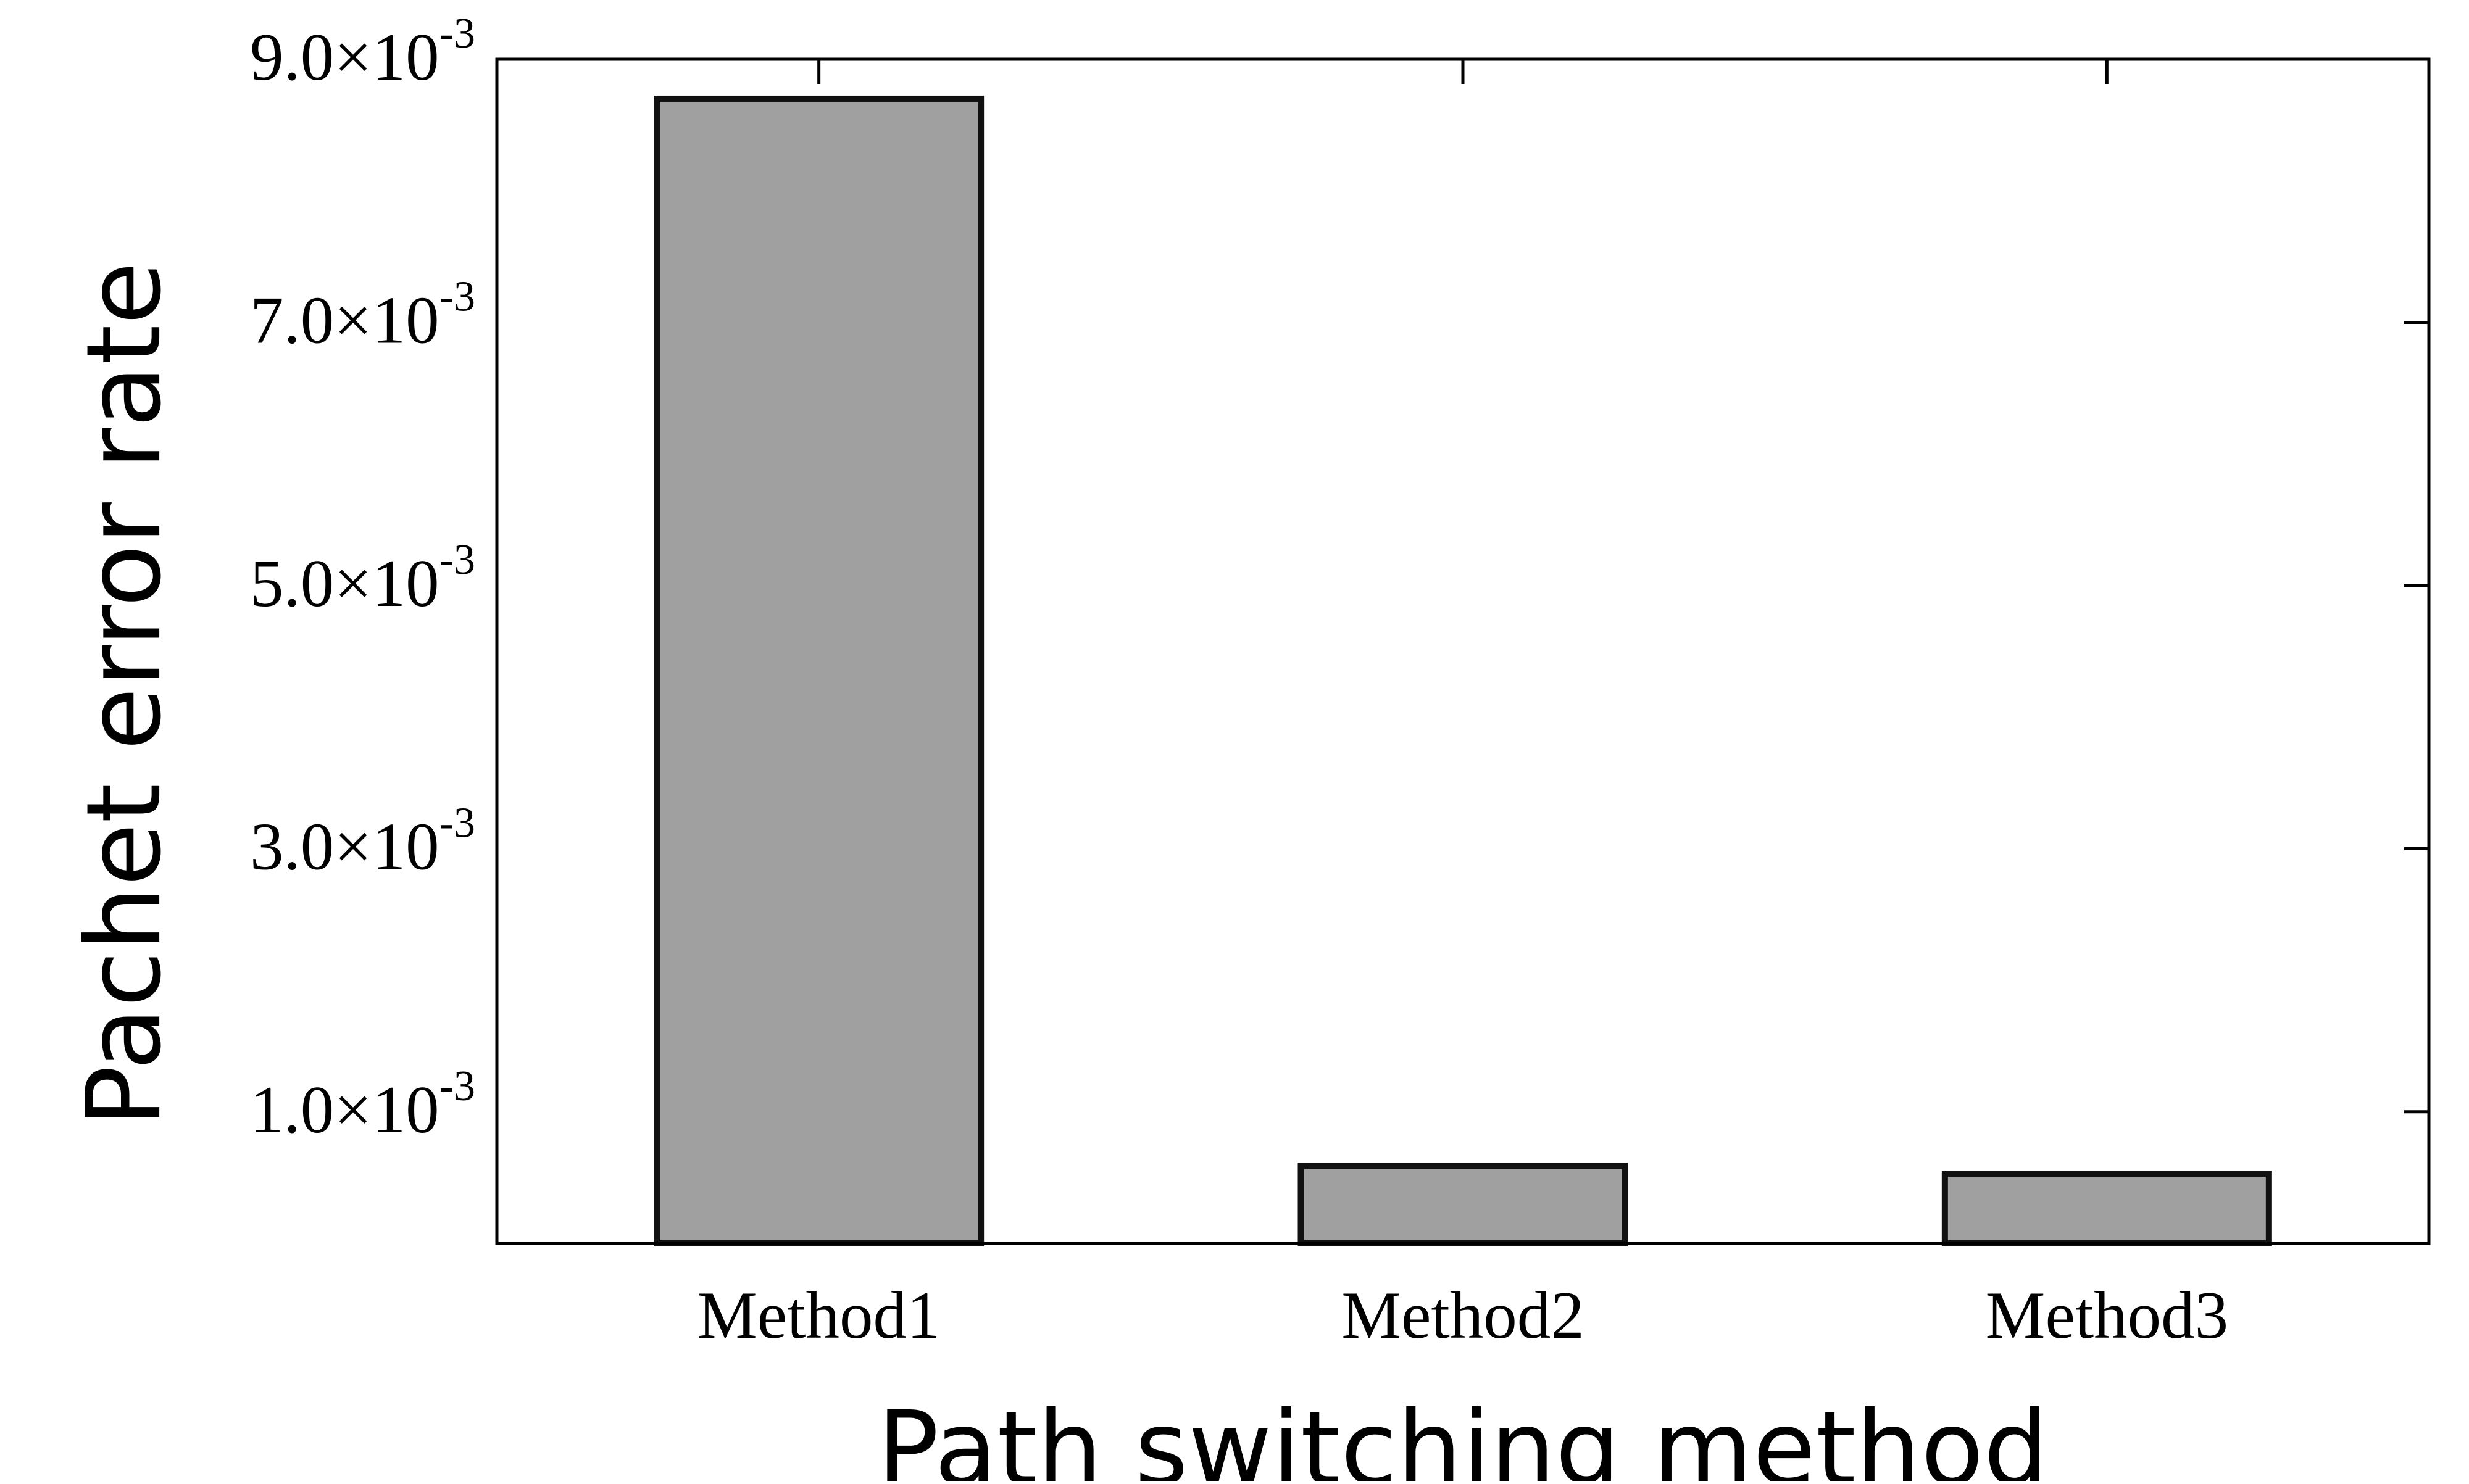 This screenshot has width=2469, height=1484. Describe the element at coordinates (1463, 1436) in the screenshot. I see `x-axis-title: Path switching method` at that location.